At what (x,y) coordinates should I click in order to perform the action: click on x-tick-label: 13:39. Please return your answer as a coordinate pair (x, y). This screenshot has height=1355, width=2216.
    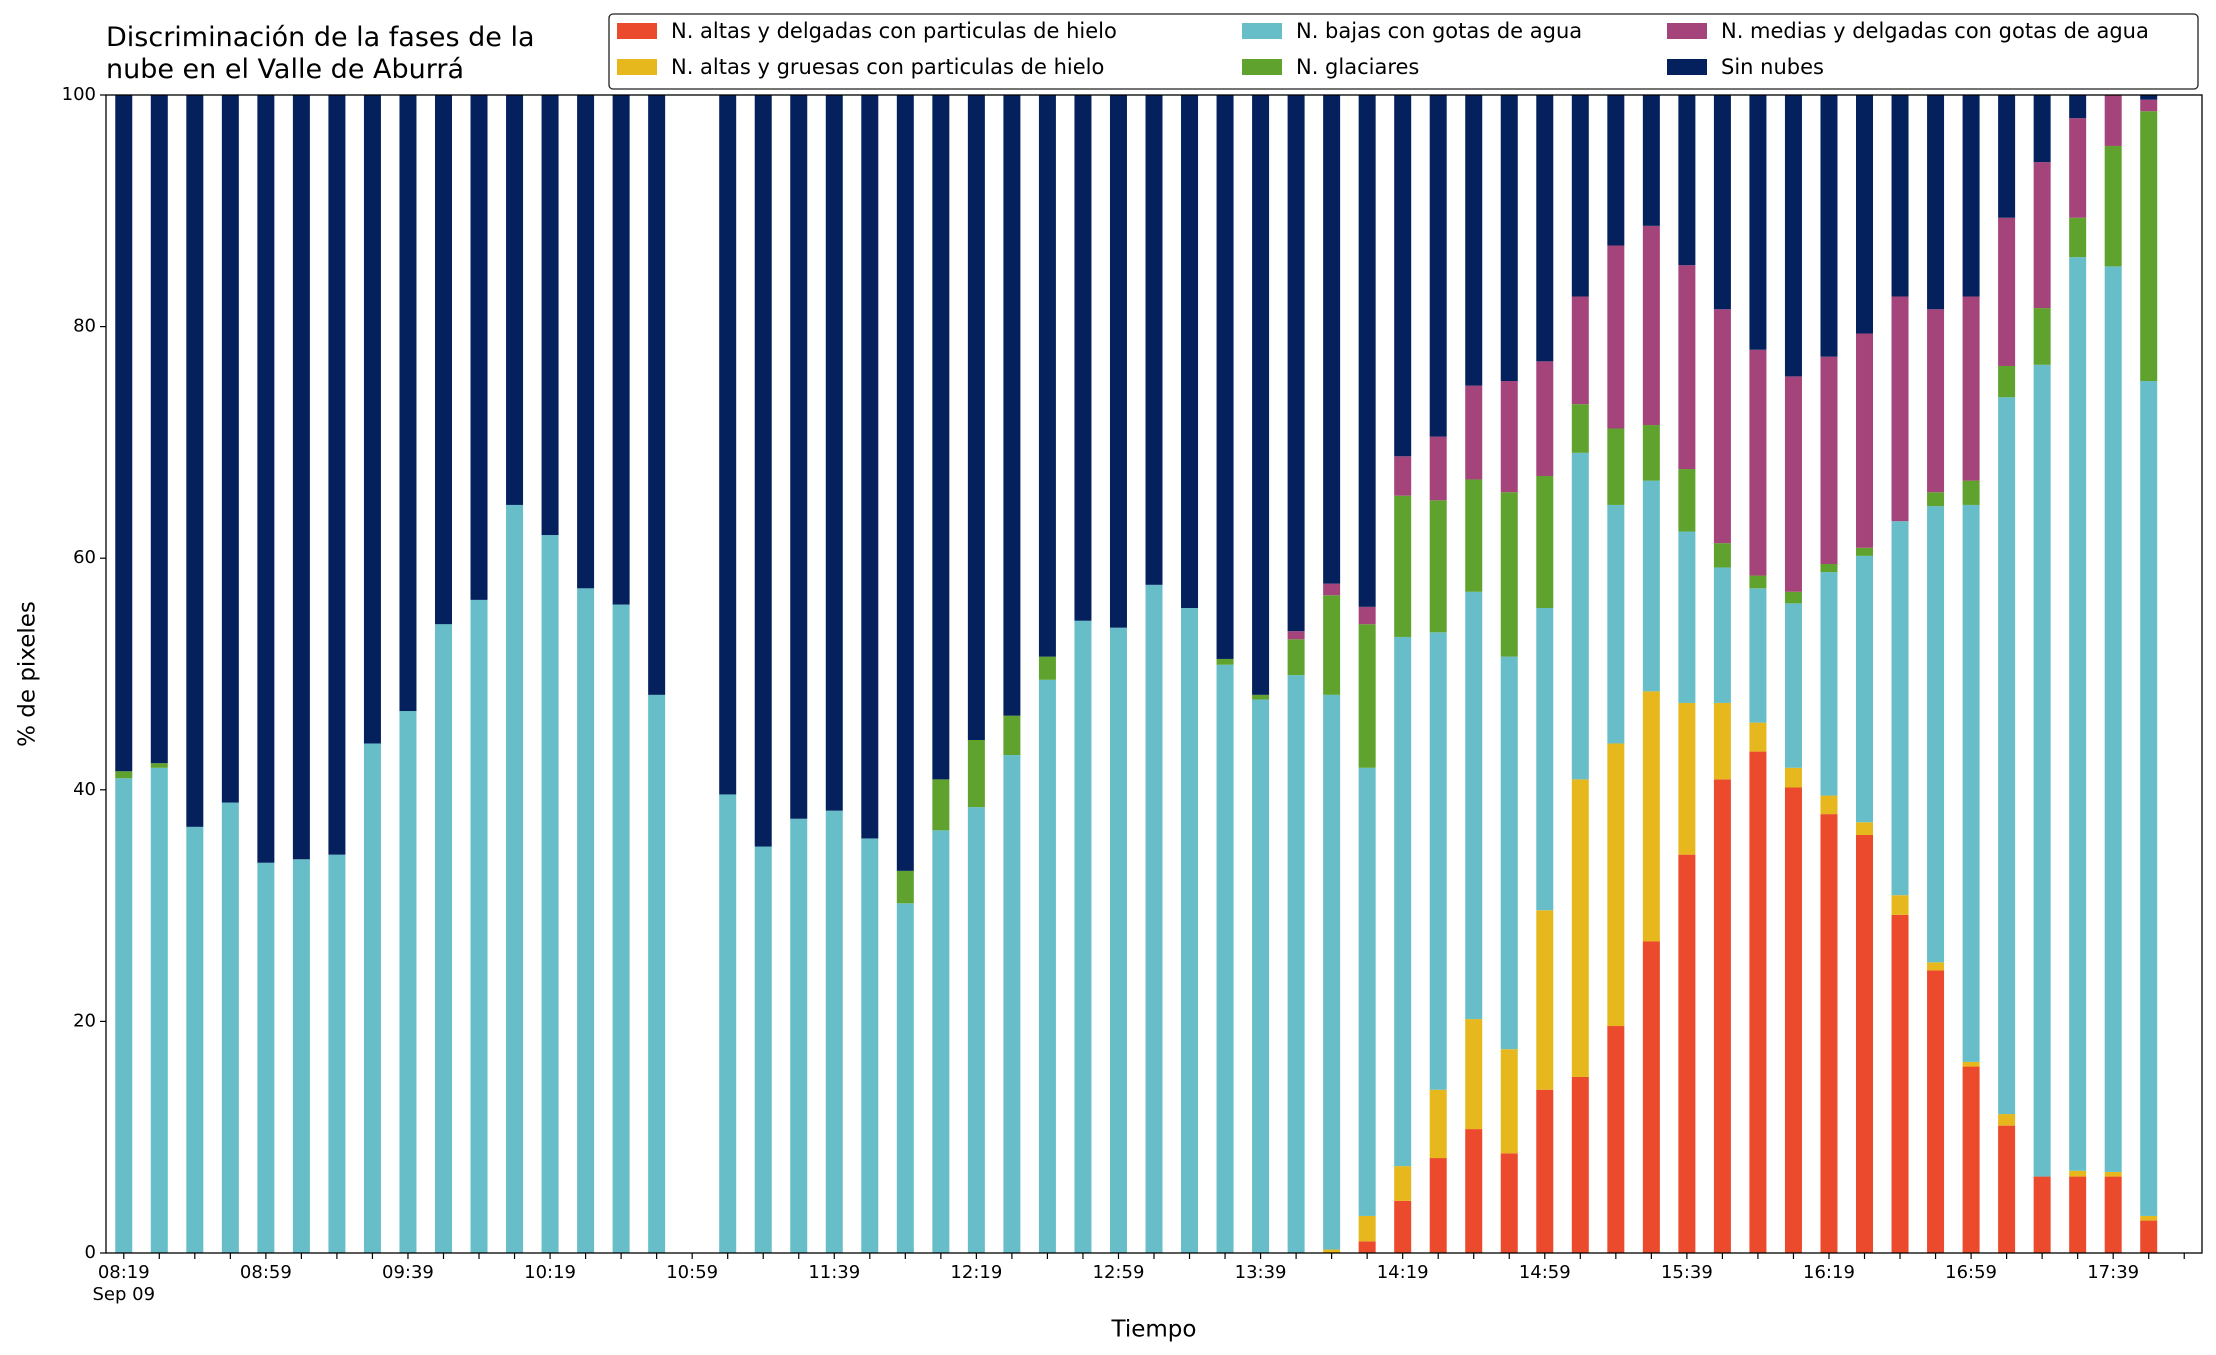
    Looking at the image, I should click on (1261, 1272).